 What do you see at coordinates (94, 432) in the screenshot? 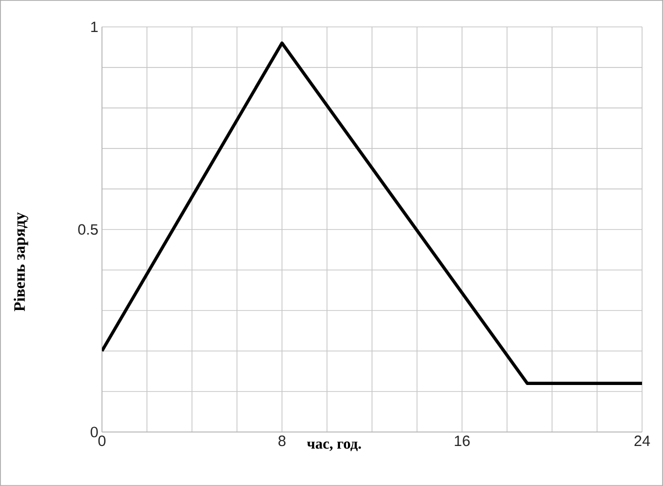
I see `y-tick-label: 0` at bounding box center [94, 432].